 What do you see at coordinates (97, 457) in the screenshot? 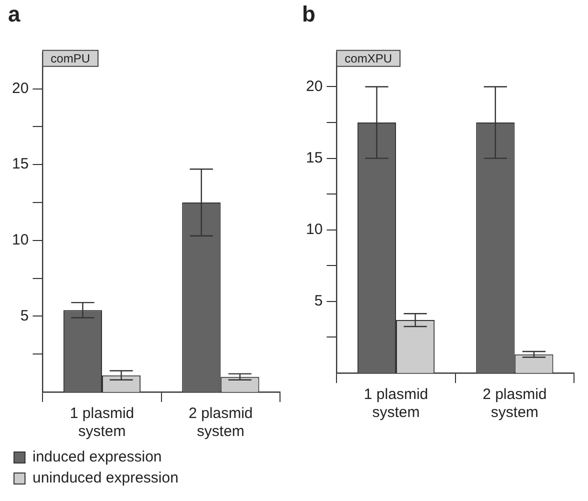
I see `legend-label: induced expression` at bounding box center [97, 457].